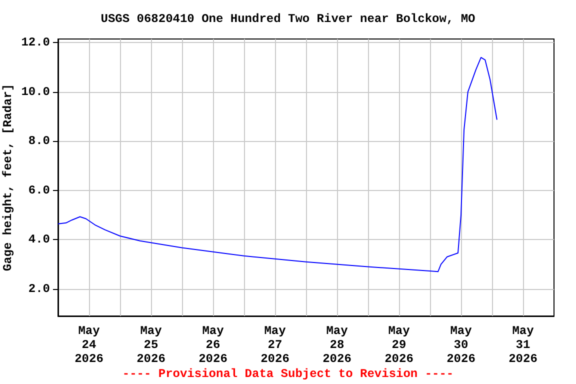 This screenshot has height=384, width=576. I want to click on y-tick-label: 4.0, so click(39, 239).